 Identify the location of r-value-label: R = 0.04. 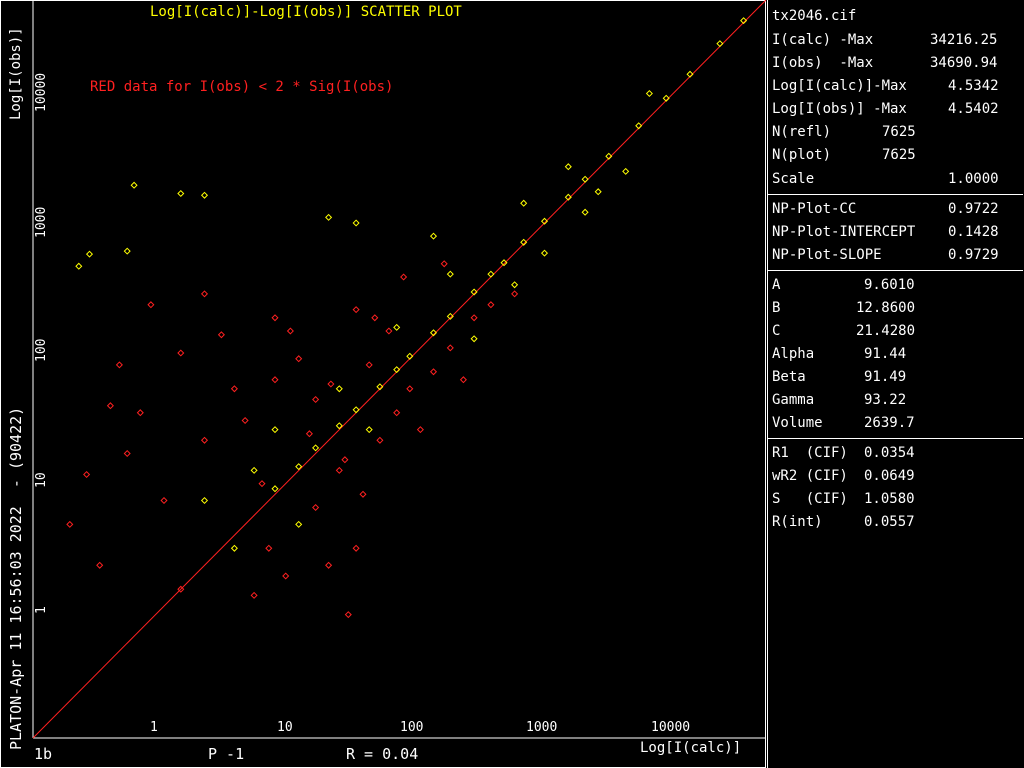
(382, 754).